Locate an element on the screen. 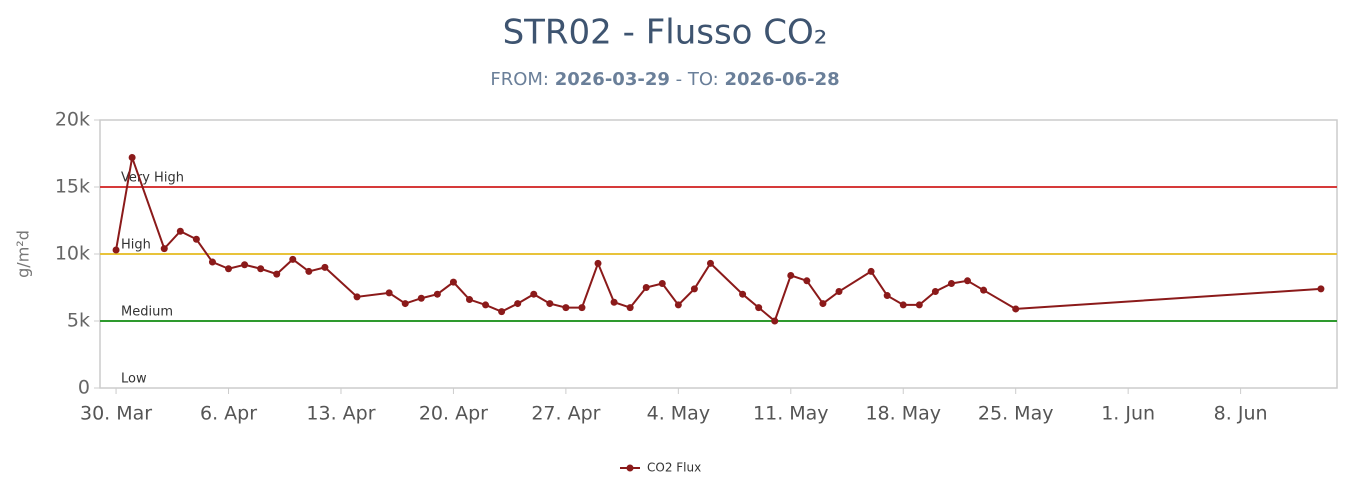 This screenshot has width=1347, height=481. subtitle-from: 2026-03-29 is located at coordinates (612, 79).